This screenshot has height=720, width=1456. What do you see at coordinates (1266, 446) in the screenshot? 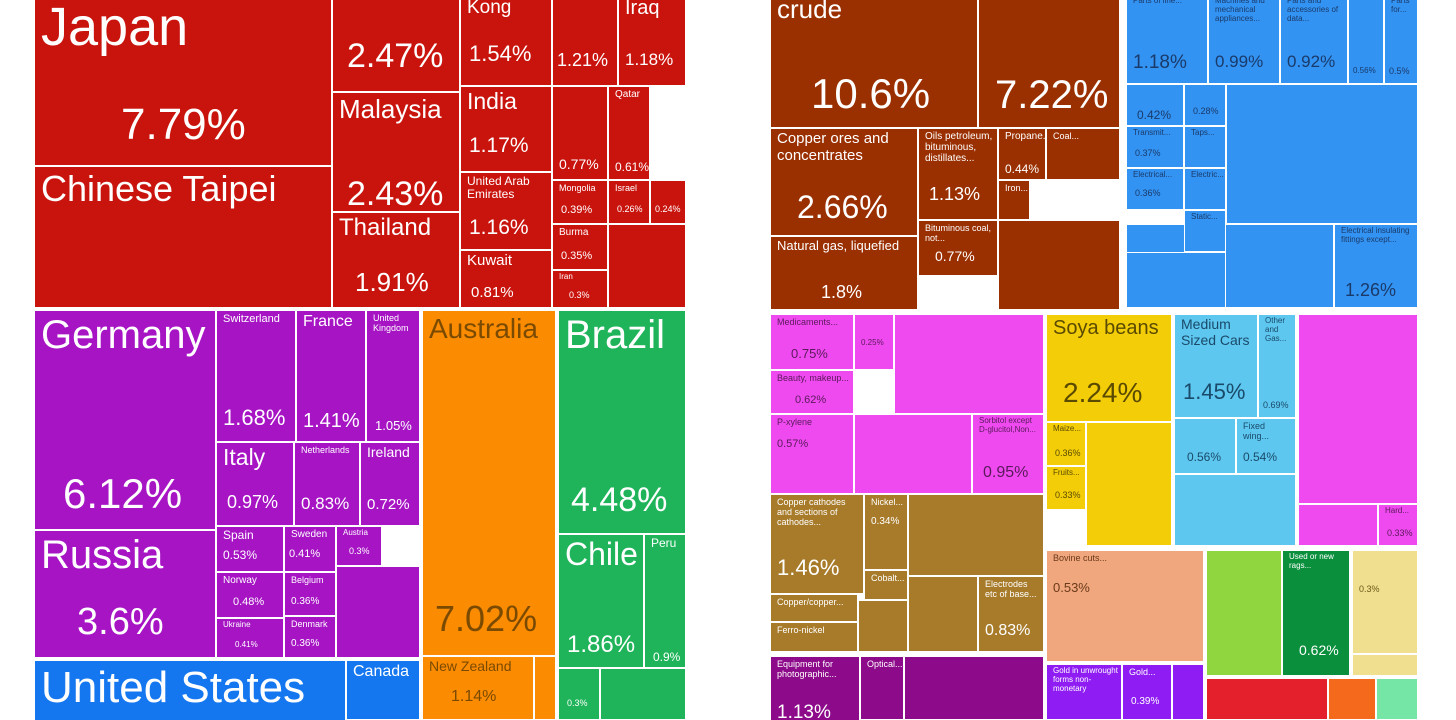
I see `treemap-cell-fixed-wing: Fixed wing... 0.54%` at bounding box center [1266, 446].